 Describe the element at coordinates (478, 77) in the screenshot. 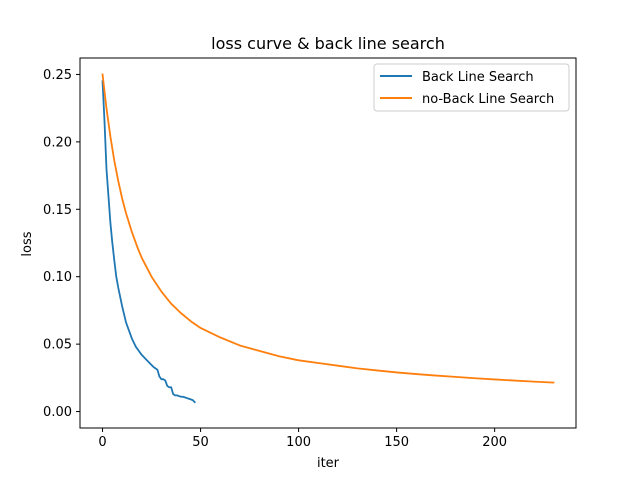

I see `legend-label-back-line-search: Back Line Search` at that location.